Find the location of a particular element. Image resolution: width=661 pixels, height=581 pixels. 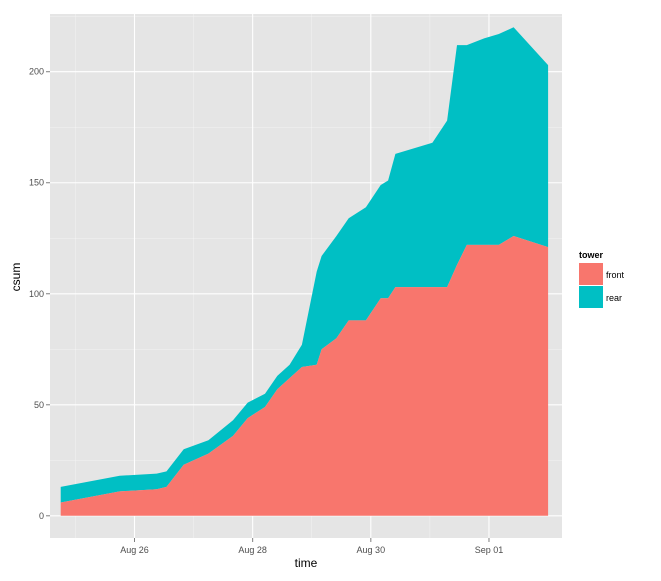

legend-key-rear is located at coordinates (591, 297).